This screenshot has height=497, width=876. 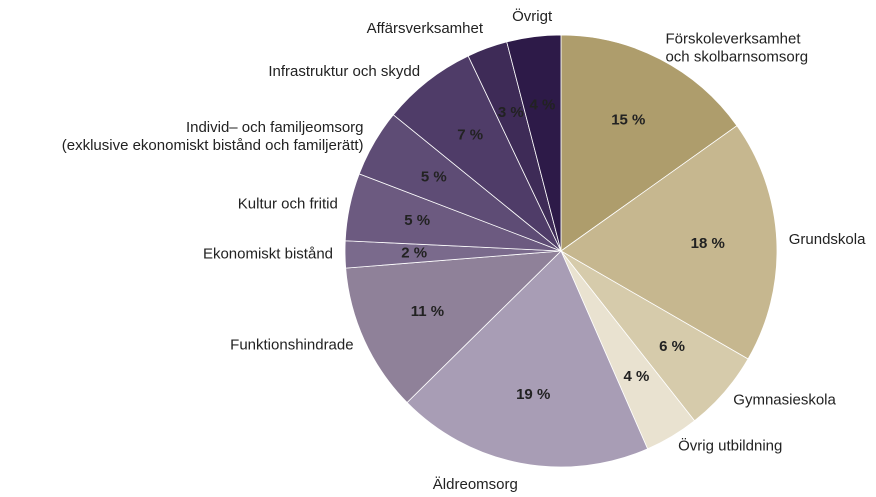 What do you see at coordinates (470, 135) in the screenshot?
I see `value-label: 7 %` at bounding box center [470, 135].